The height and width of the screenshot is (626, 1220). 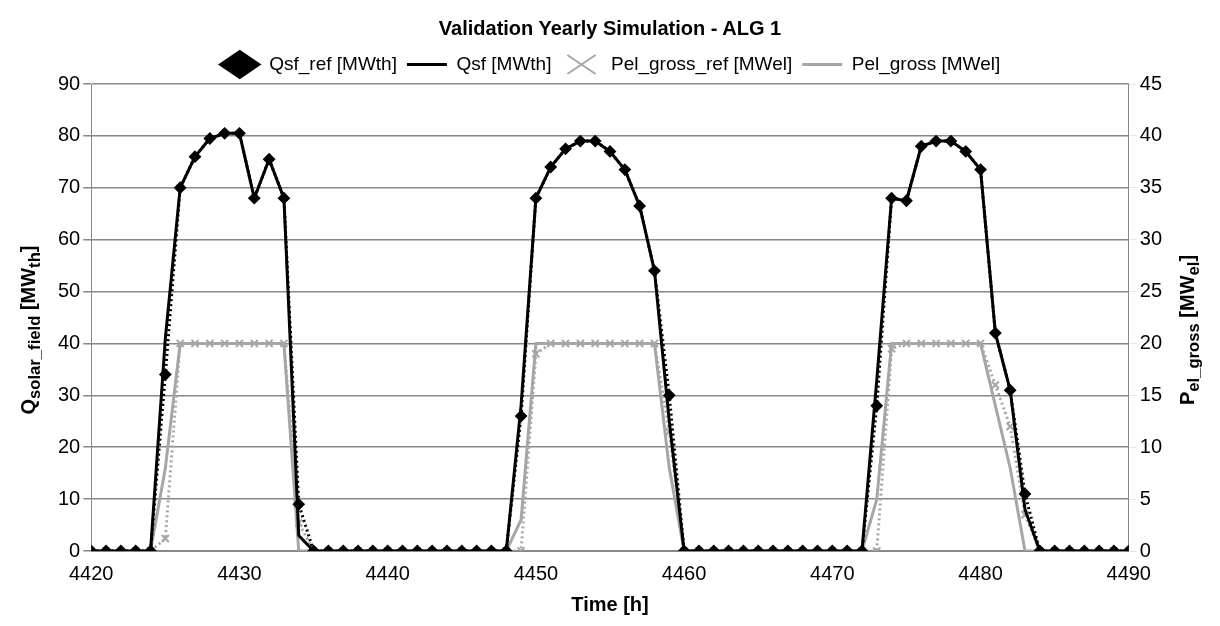 What do you see at coordinates (91, 572) in the screenshot?
I see `x-tick-label: 4420` at bounding box center [91, 572].